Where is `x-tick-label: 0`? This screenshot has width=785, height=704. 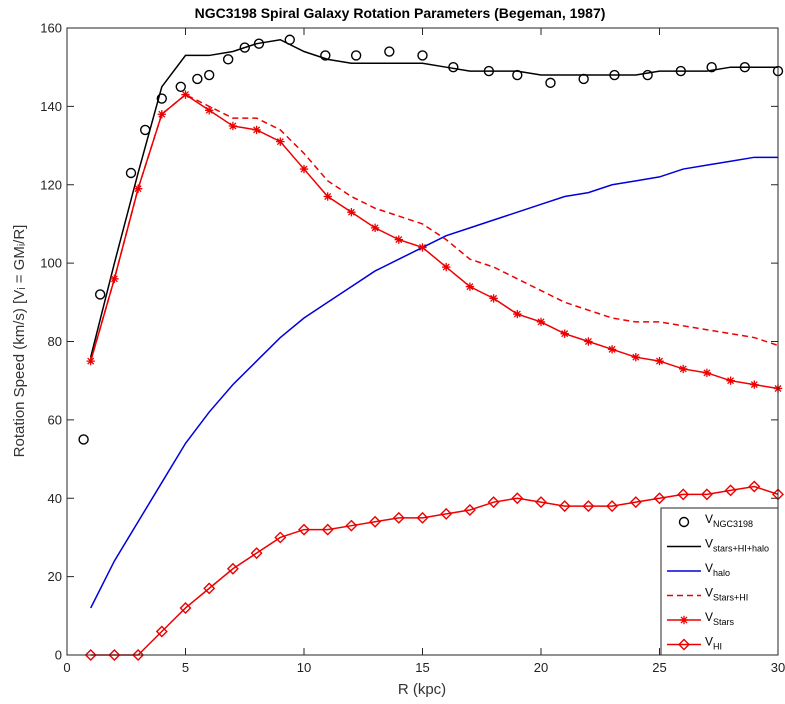
x-tick-label: 0 is located at coordinates (66, 667).